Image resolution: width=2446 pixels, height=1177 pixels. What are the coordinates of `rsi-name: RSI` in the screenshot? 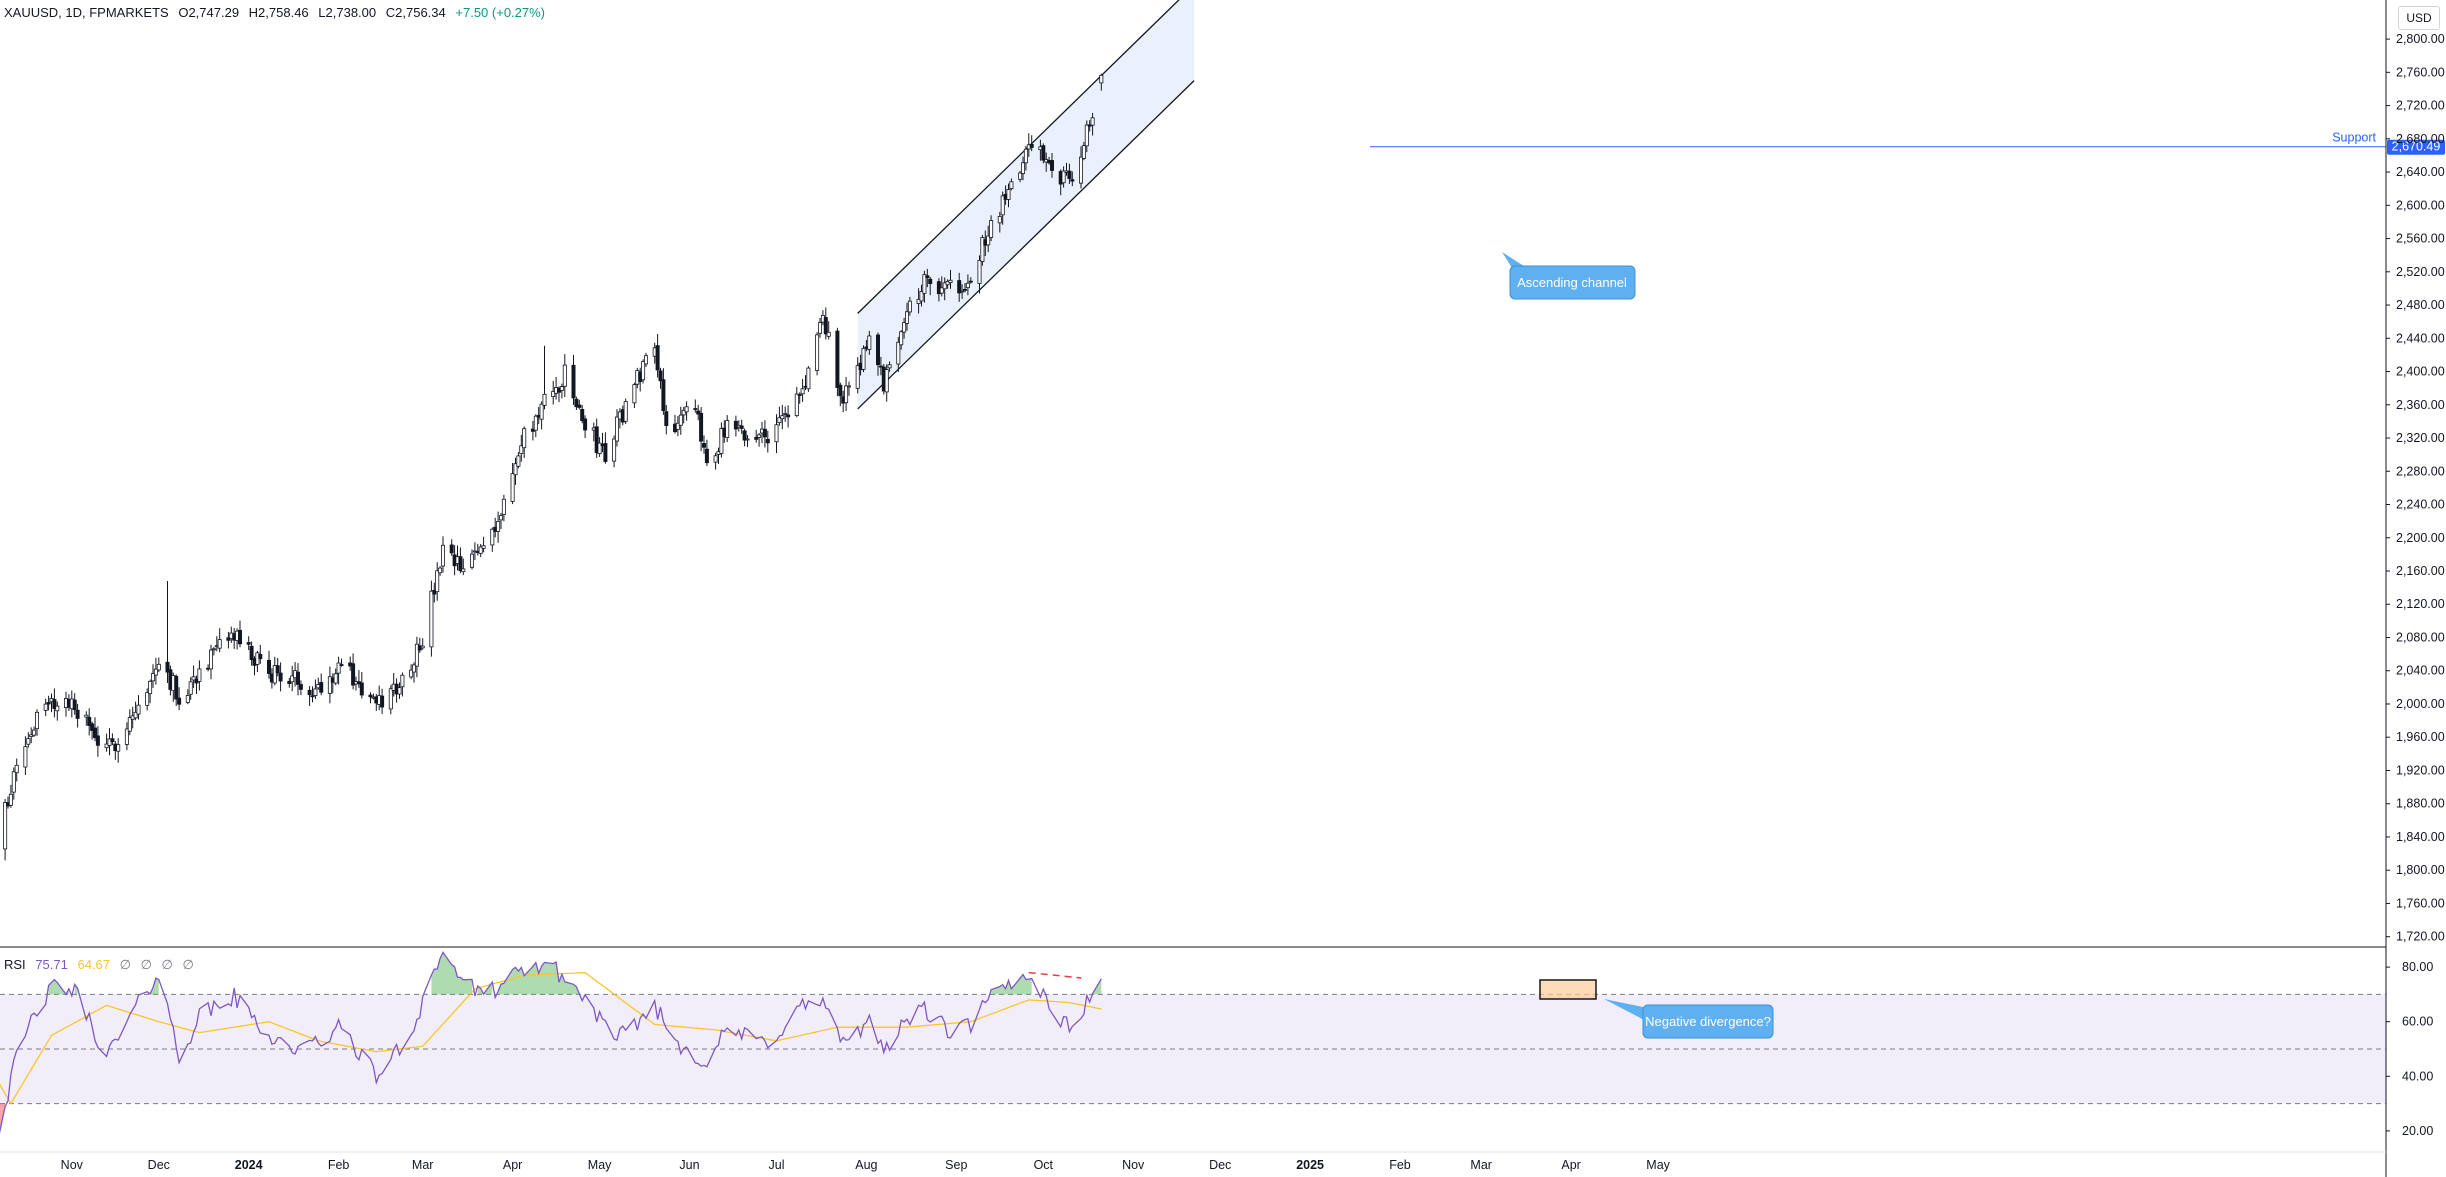 It's located at (15, 964).